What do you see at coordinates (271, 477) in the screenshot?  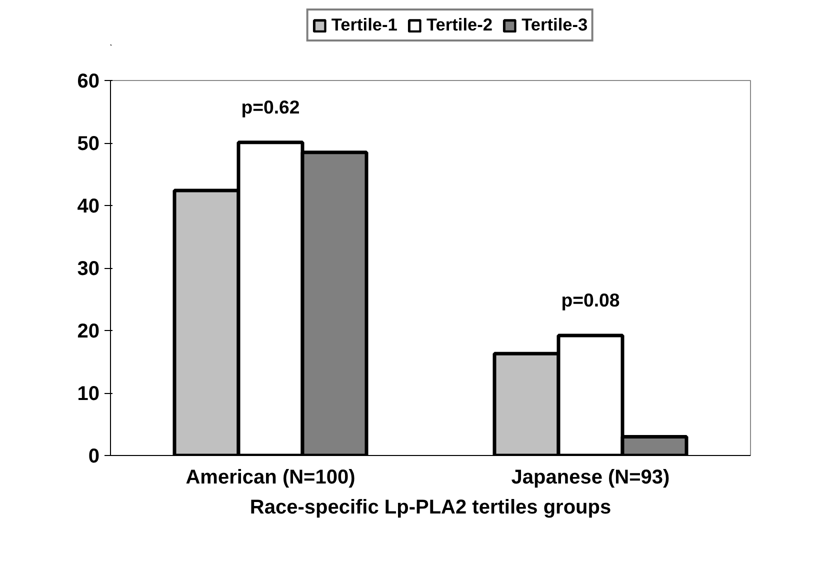 I see `x-tick-label: American (N=100)` at bounding box center [271, 477].